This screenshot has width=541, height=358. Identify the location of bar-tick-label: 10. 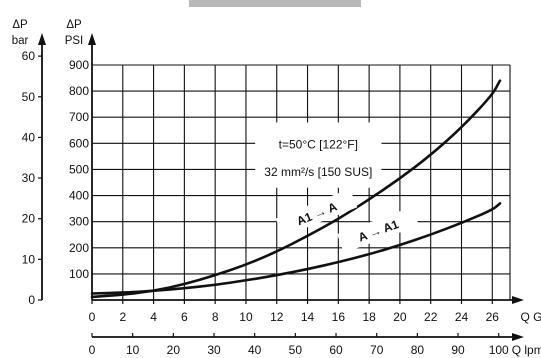
(29, 259).